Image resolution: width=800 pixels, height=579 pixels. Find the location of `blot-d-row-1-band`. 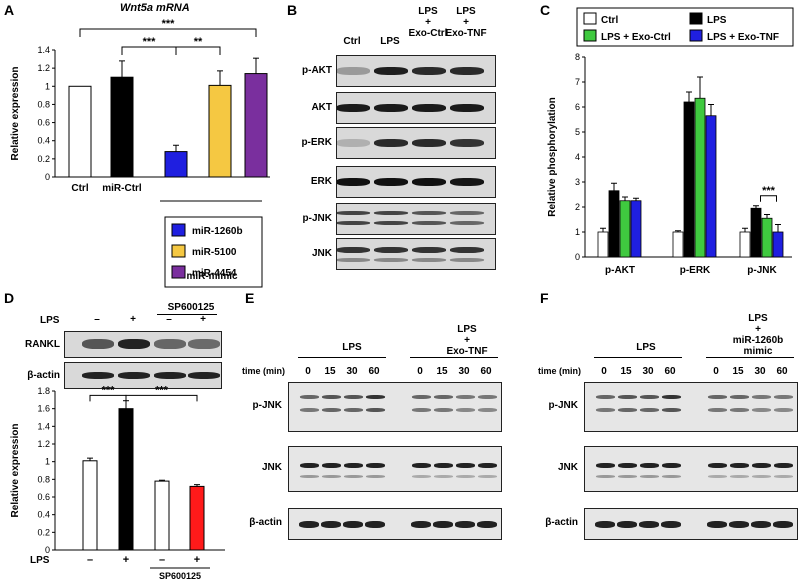

blot-d-row-1-band is located at coordinates (204, 375).